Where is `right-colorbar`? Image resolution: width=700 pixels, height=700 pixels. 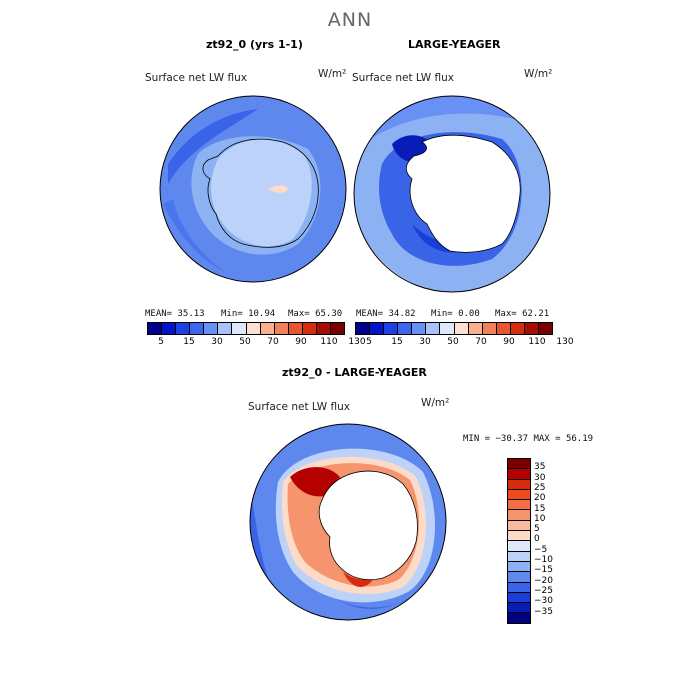 right-colorbar is located at coordinates (454, 328).